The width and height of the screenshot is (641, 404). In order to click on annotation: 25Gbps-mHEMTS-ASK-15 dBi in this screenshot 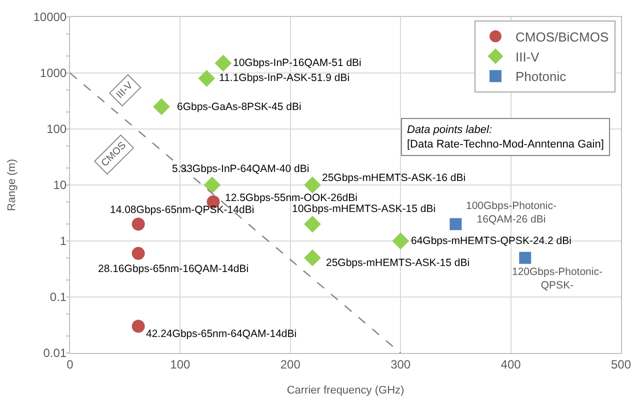, I will do `click(398, 263)`.